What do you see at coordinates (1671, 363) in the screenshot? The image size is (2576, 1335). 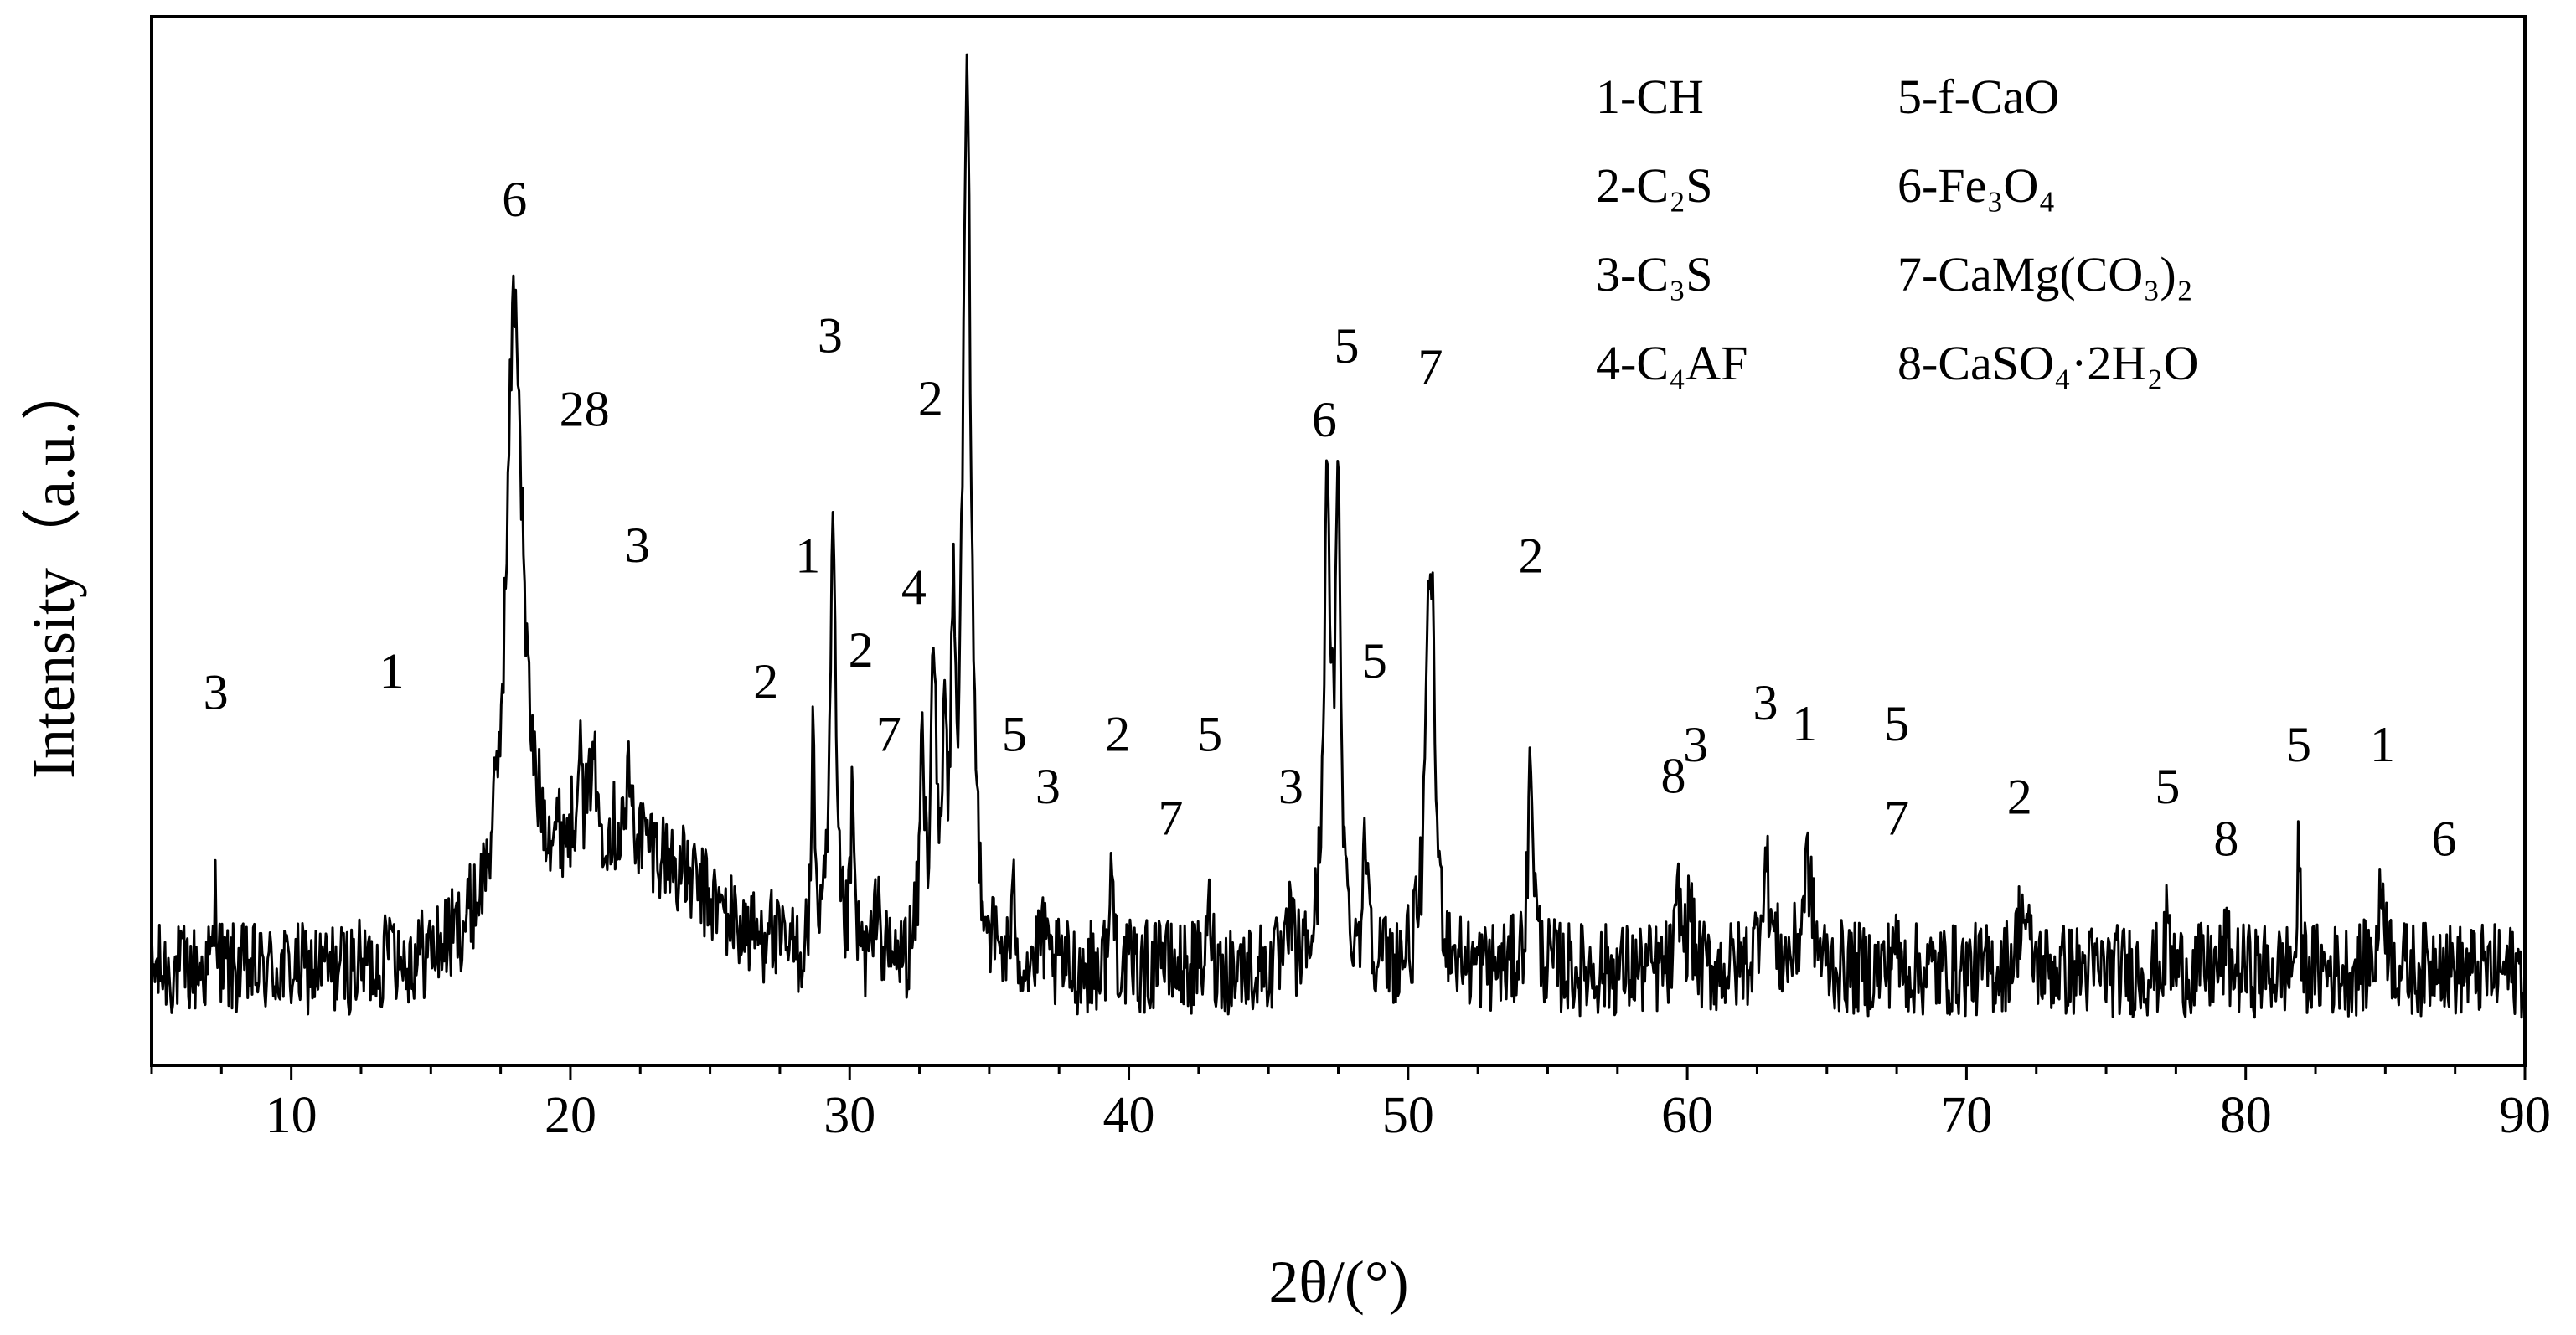 I see `legend-item-4: 4-C₄AF` at bounding box center [1671, 363].